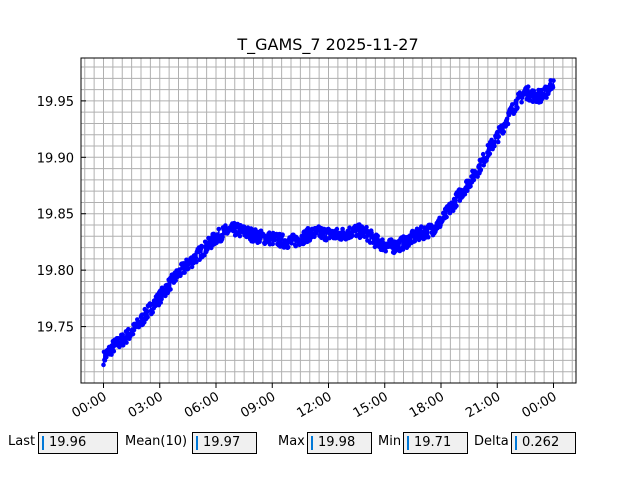  Describe the element at coordinates (258, 405) in the screenshot. I see `x-tick-label: 09:00` at that location.